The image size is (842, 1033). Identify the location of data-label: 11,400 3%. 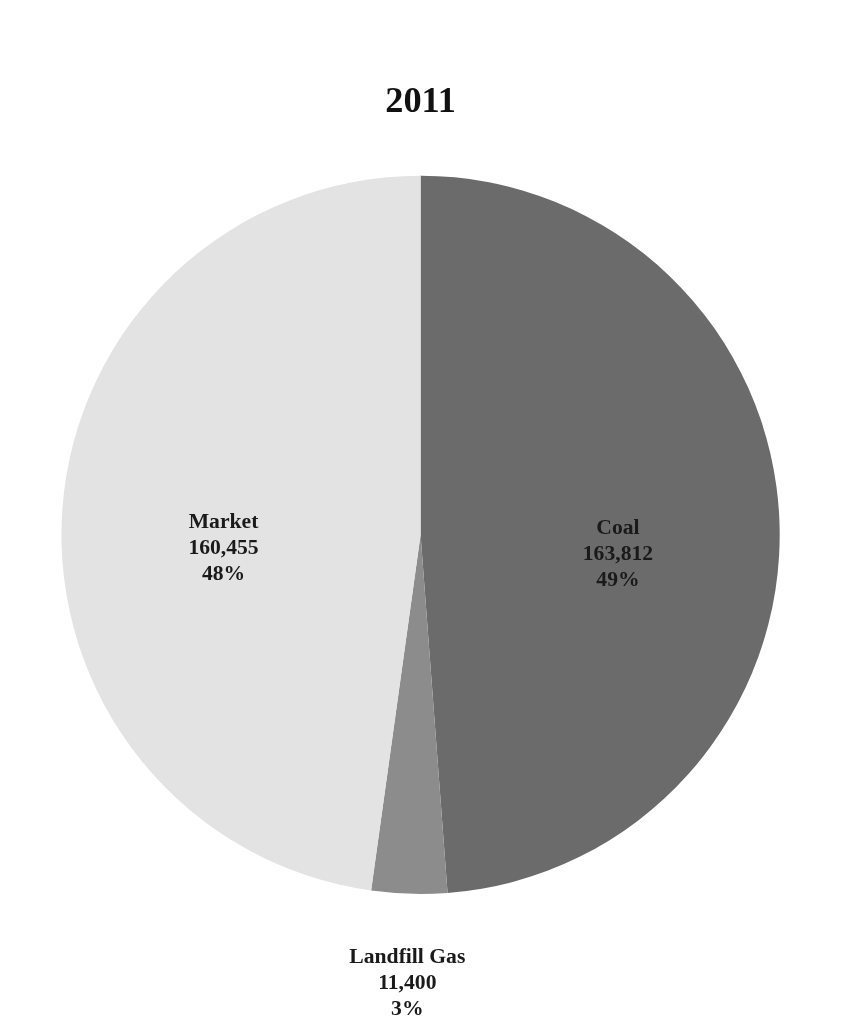
(407, 994).